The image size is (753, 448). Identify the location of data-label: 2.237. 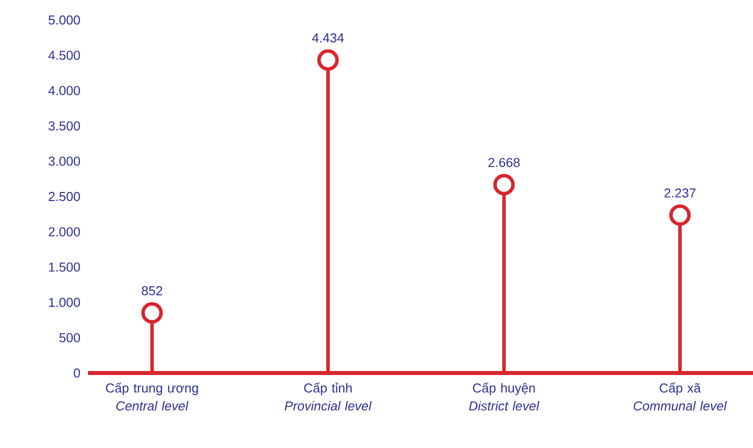
(680, 193).